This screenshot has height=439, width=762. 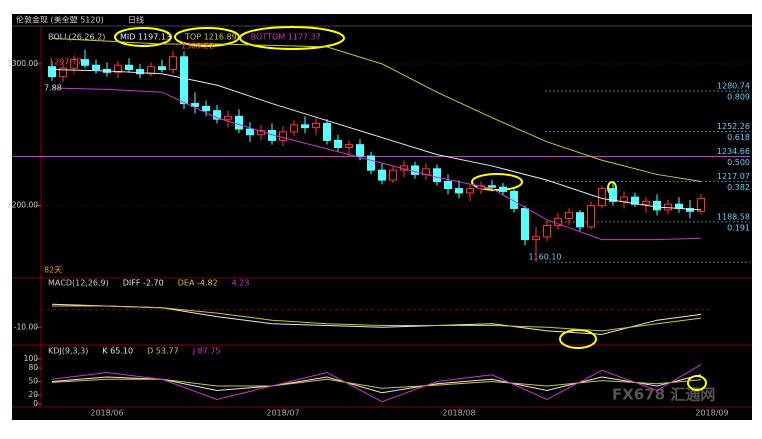 I want to click on y-tick-label: -10.00, so click(x=26, y=326).